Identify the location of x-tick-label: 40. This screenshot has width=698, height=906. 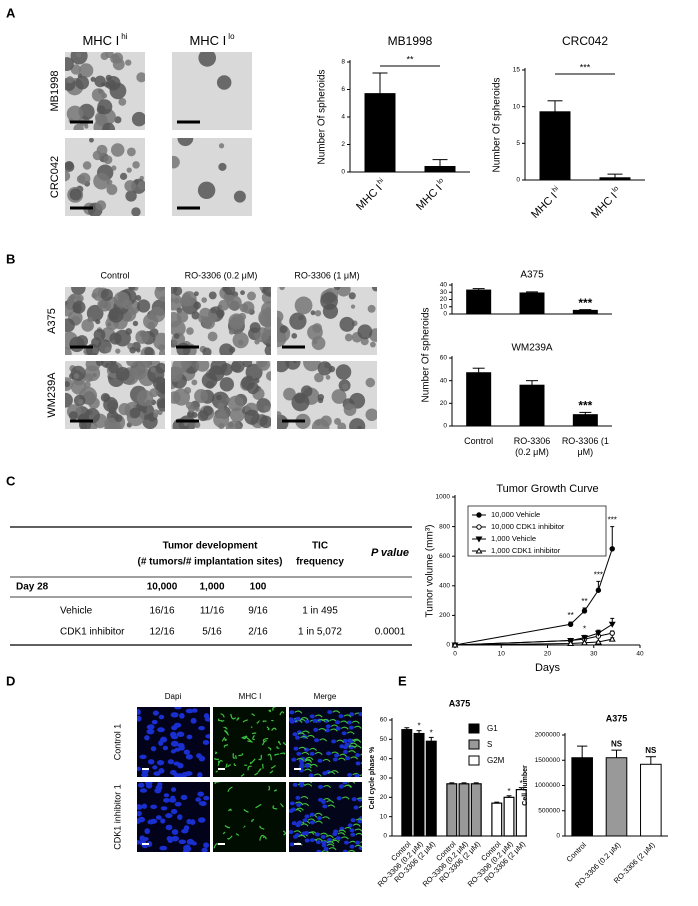
(640, 654).